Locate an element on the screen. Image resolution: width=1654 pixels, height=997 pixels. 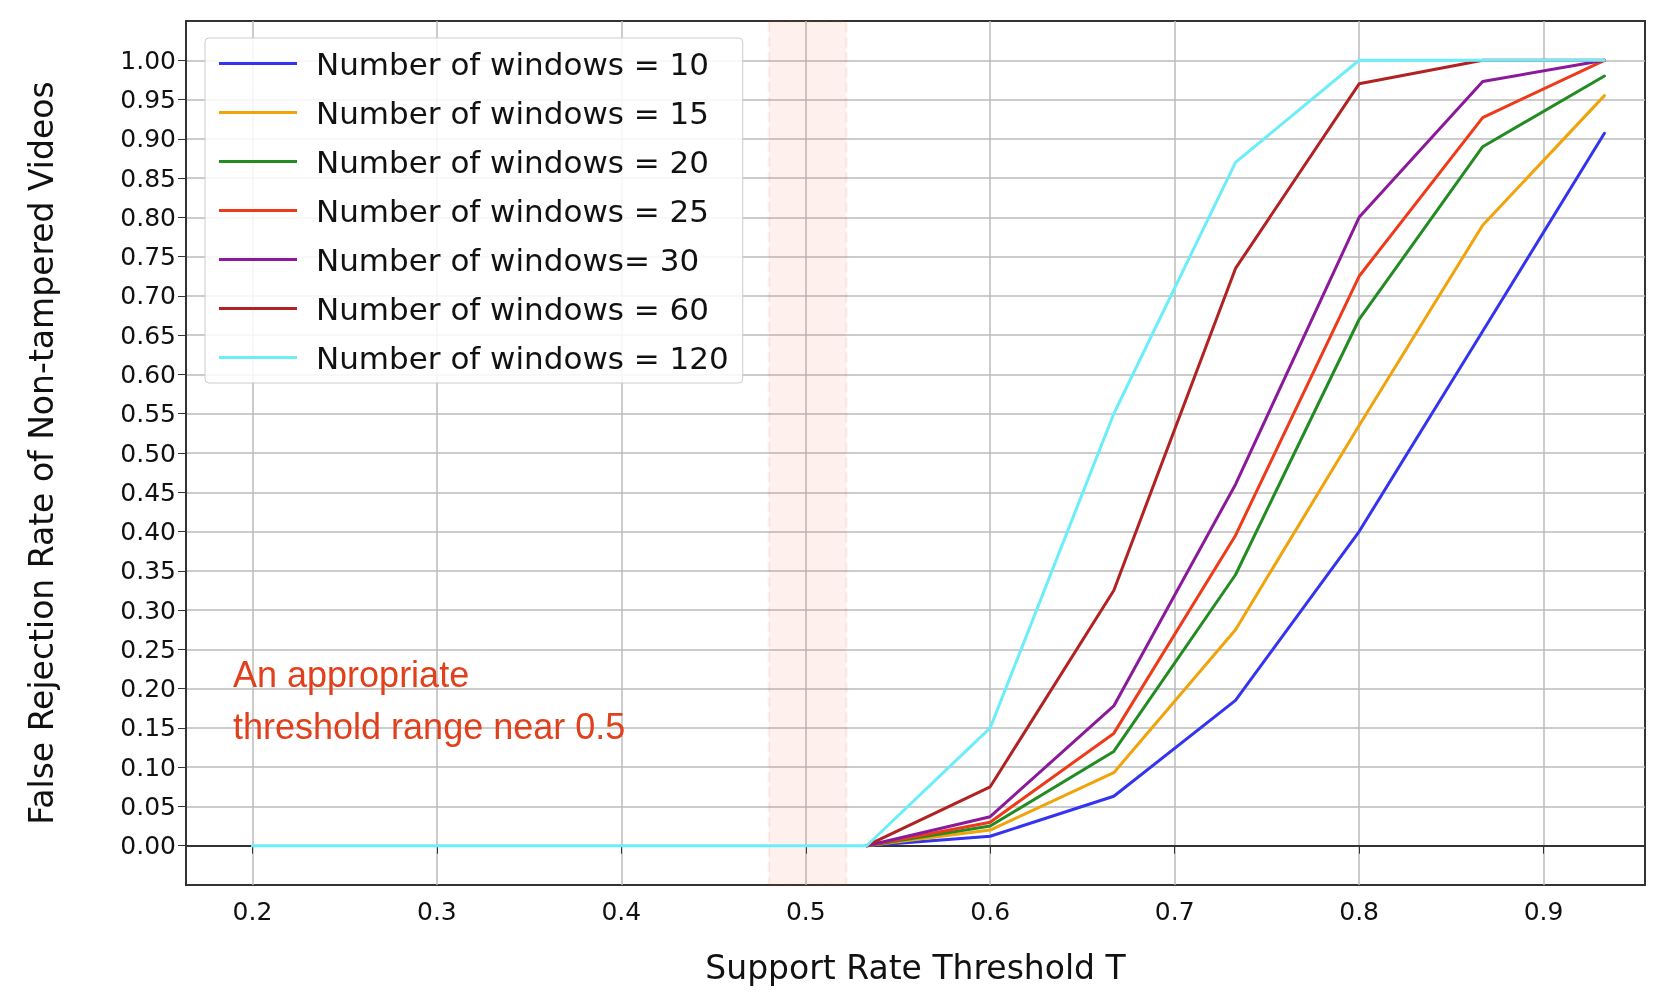
y-tick-label: 0.45 is located at coordinates (148, 492).